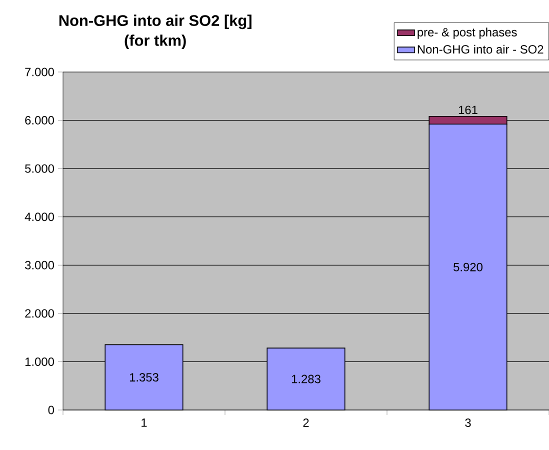 This screenshot has width=549, height=450. I want to click on data-label: 1.353, so click(144, 377).